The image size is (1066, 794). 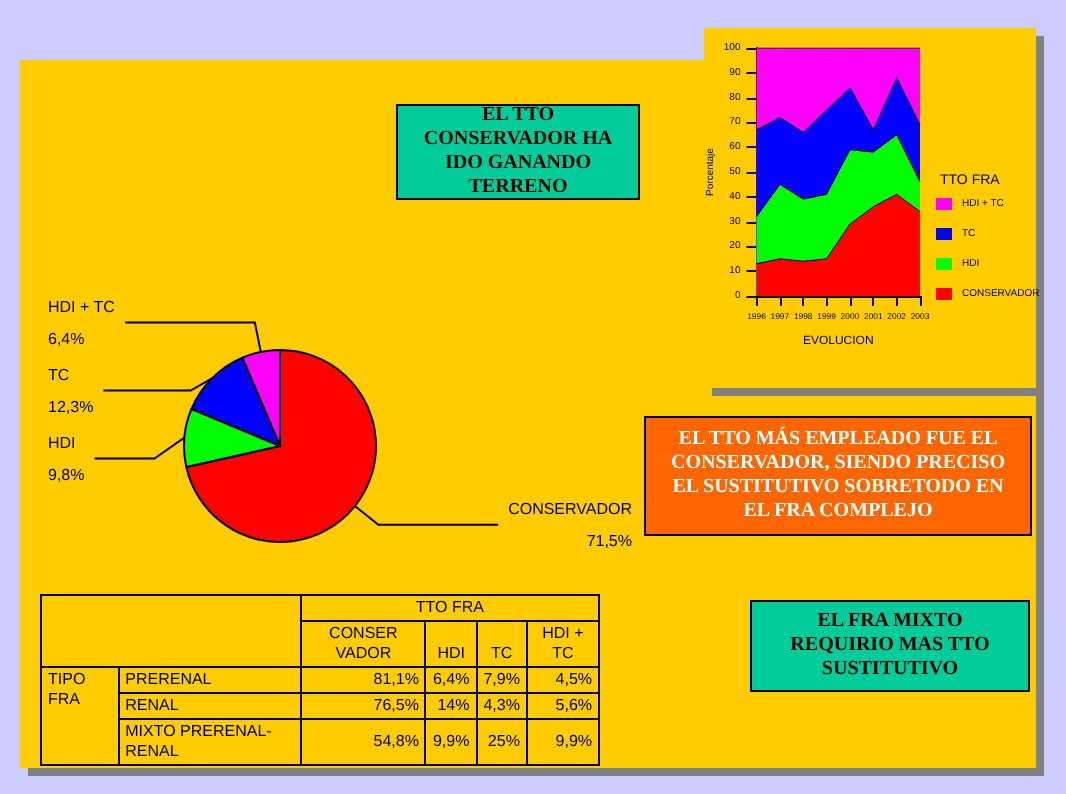 What do you see at coordinates (451, 644) in the screenshot?
I see `text: HDI` at bounding box center [451, 644].